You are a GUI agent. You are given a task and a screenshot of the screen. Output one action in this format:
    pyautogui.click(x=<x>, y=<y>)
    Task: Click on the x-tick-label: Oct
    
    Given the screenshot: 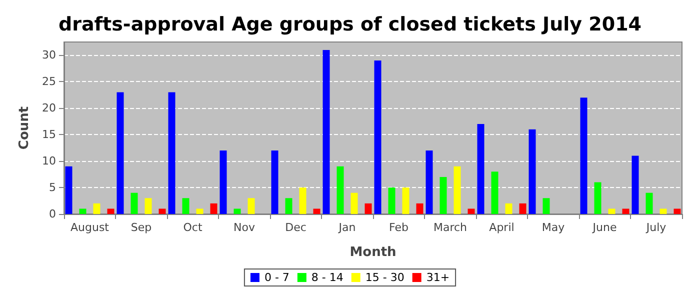 What is the action you would take?
    pyautogui.click(x=193, y=227)
    